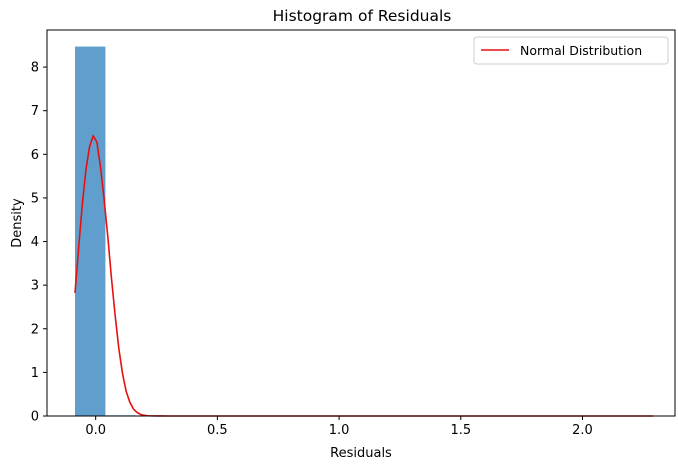 The height and width of the screenshot is (470, 678). Describe the element at coordinates (17, 223) in the screenshot. I see `y-axis-label: Density` at that location.